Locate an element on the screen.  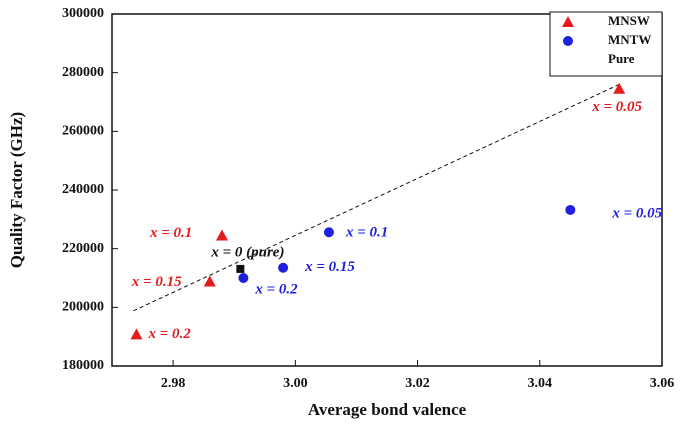
y-tick-label: 280000 is located at coordinates (83, 72).